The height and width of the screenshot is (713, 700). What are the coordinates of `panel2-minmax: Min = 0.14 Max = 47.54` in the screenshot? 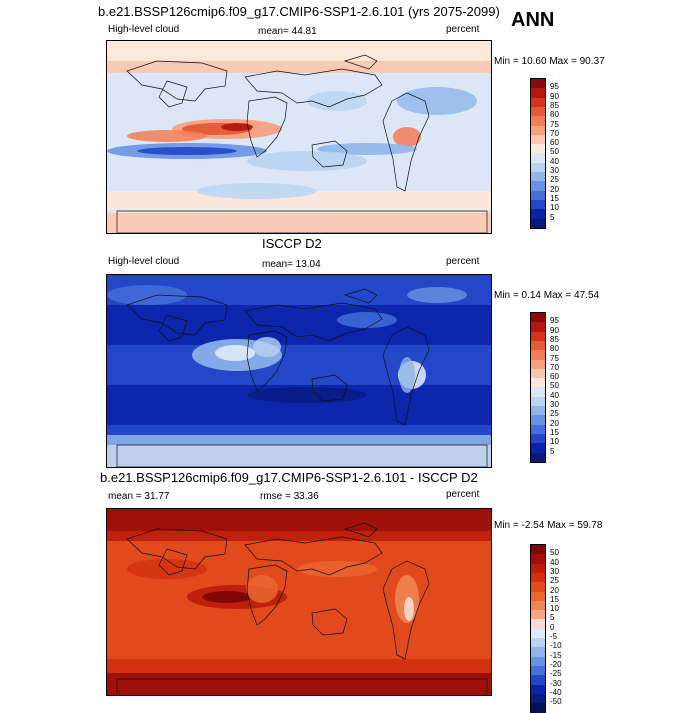 It's located at (547, 295).